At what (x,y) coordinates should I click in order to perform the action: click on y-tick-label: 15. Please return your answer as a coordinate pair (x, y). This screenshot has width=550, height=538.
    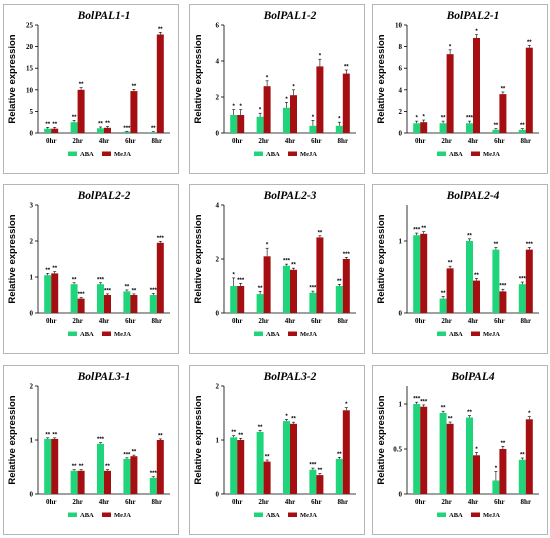
    Looking at the image, I should click on (30, 69).